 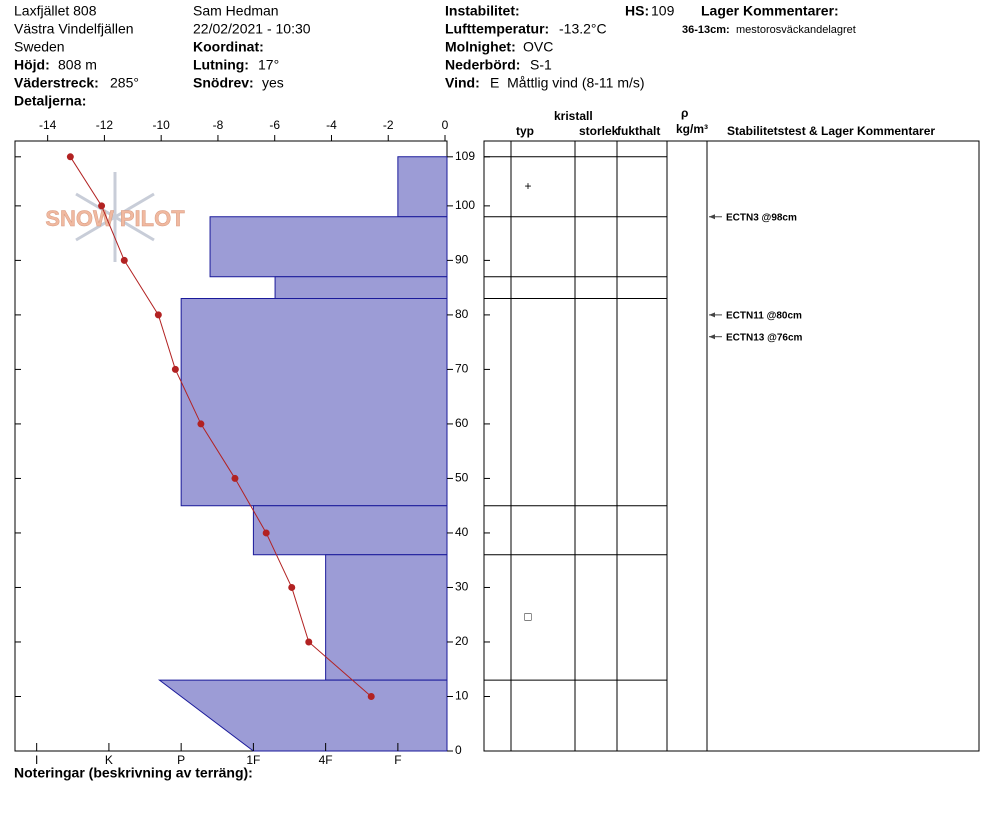 I want to click on hardness-tick-label: 1F, so click(x=253, y=760).